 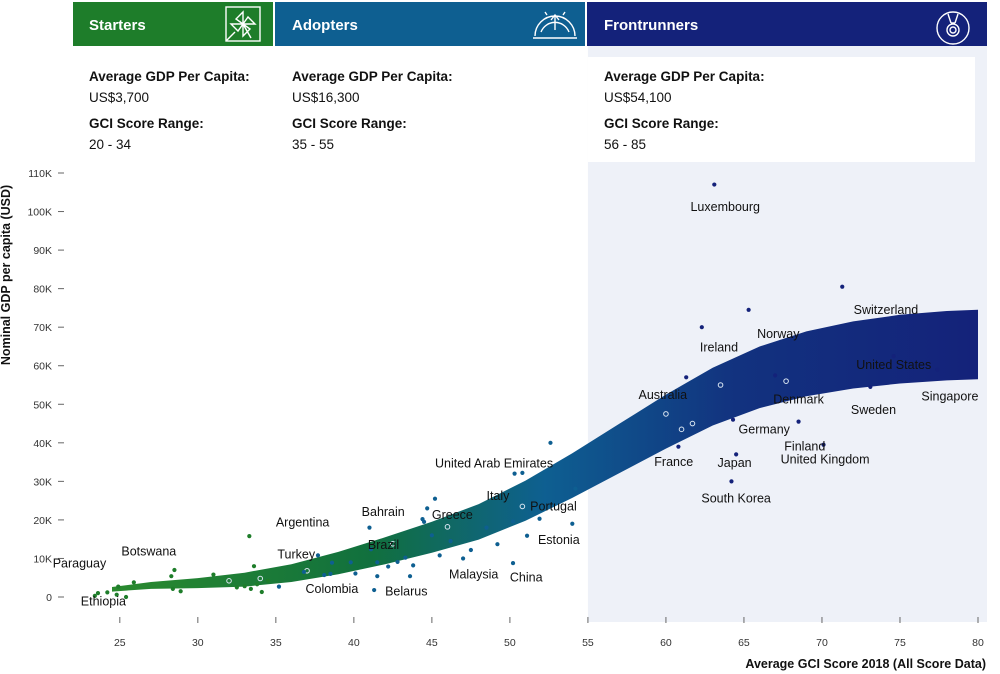 What do you see at coordinates (377, 562) in the screenshot?
I see `point-brazil` at bounding box center [377, 562].